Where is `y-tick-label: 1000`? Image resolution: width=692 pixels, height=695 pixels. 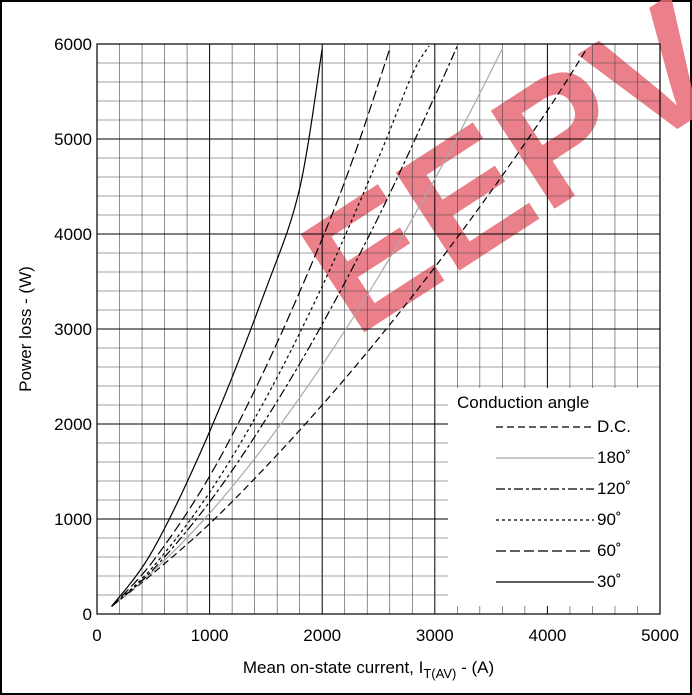 y-tick-label: 1000 is located at coordinates (73, 519).